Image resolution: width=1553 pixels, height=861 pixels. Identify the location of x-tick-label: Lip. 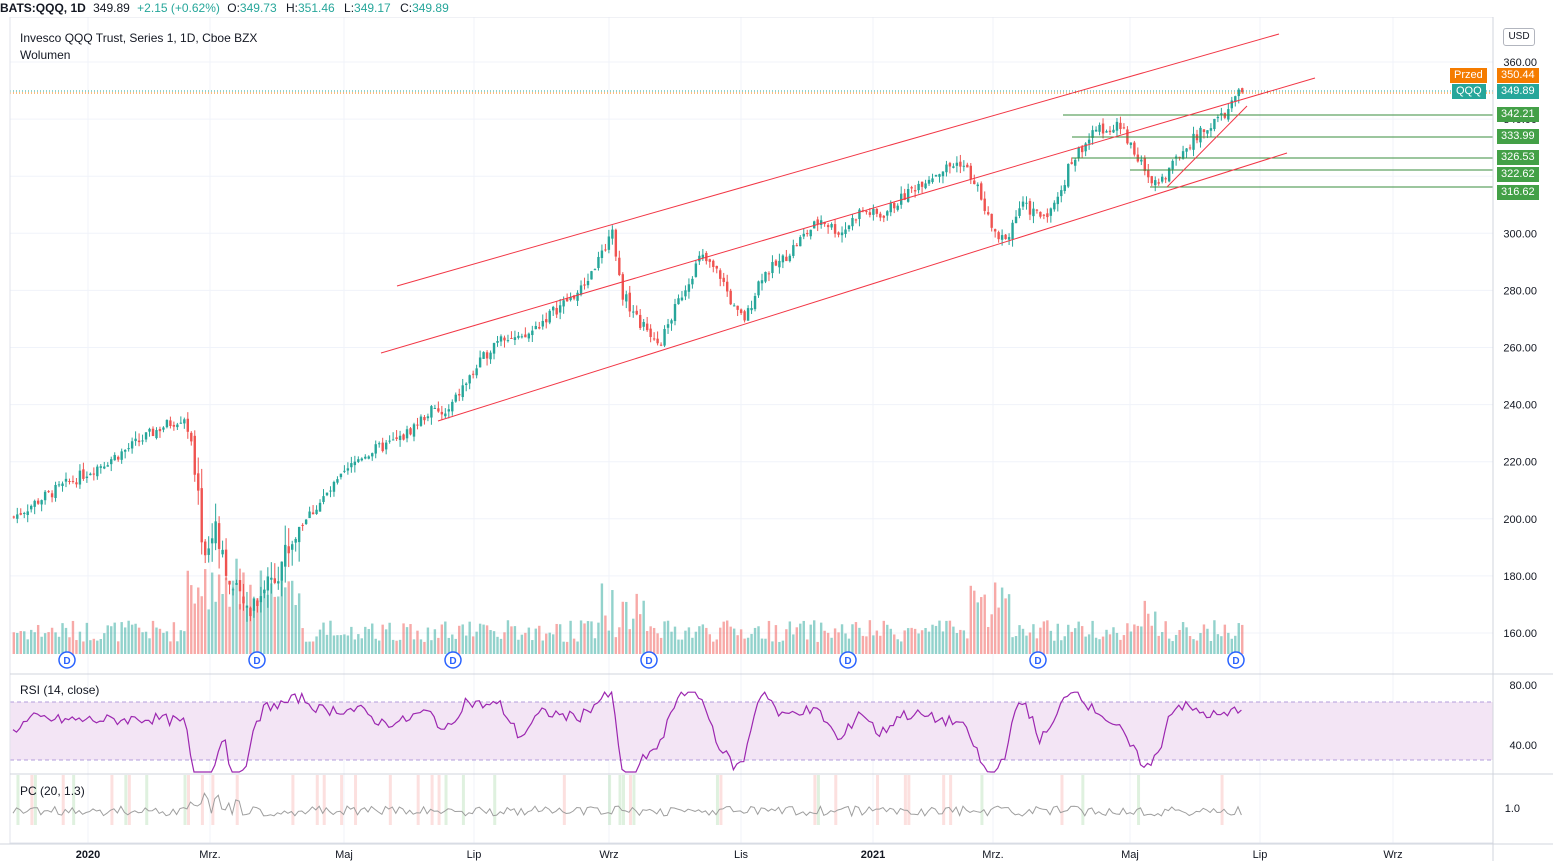
(1260, 855).